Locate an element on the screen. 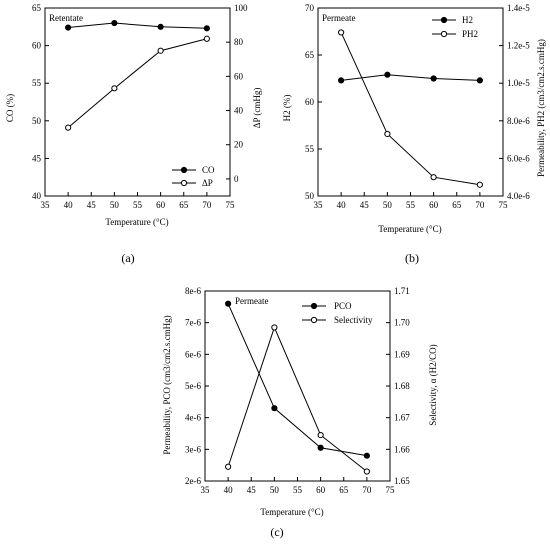  panel-c-legend-sel: Selectivity is located at coordinates (353, 320).